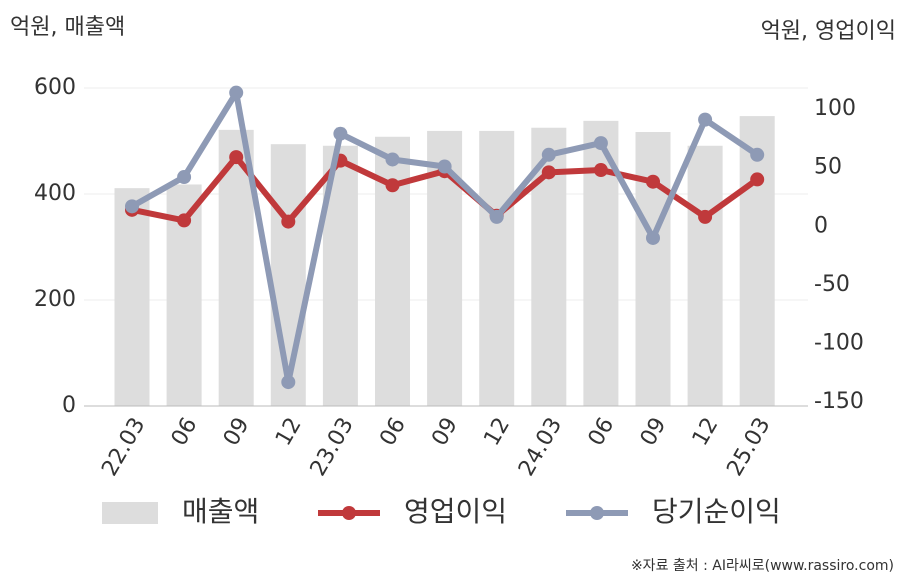 This screenshot has height=580, width=908. Describe the element at coordinates (55, 87) in the screenshot. I see `y-tick-label: 600` at that location.